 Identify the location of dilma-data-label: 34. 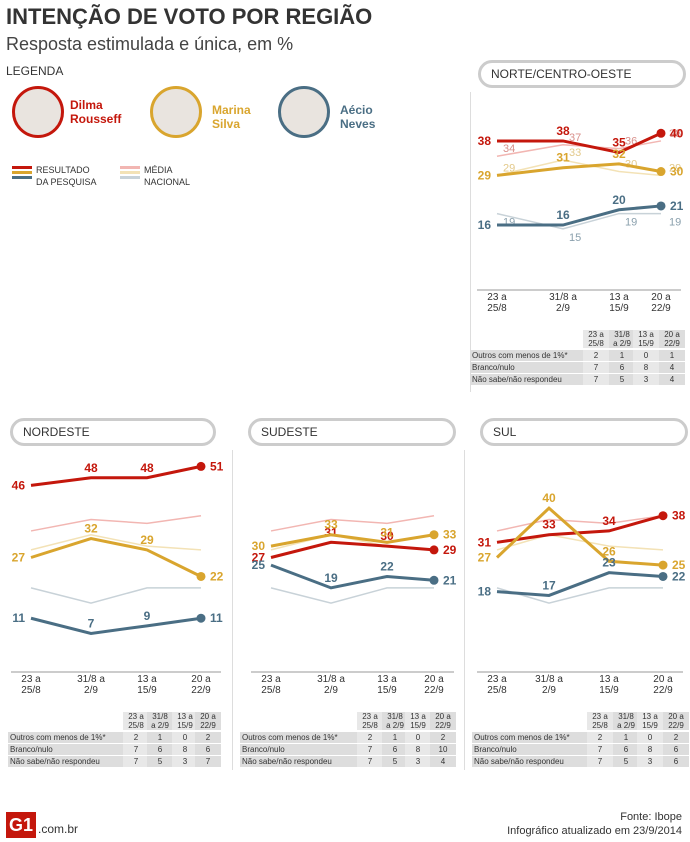
(609, 521).